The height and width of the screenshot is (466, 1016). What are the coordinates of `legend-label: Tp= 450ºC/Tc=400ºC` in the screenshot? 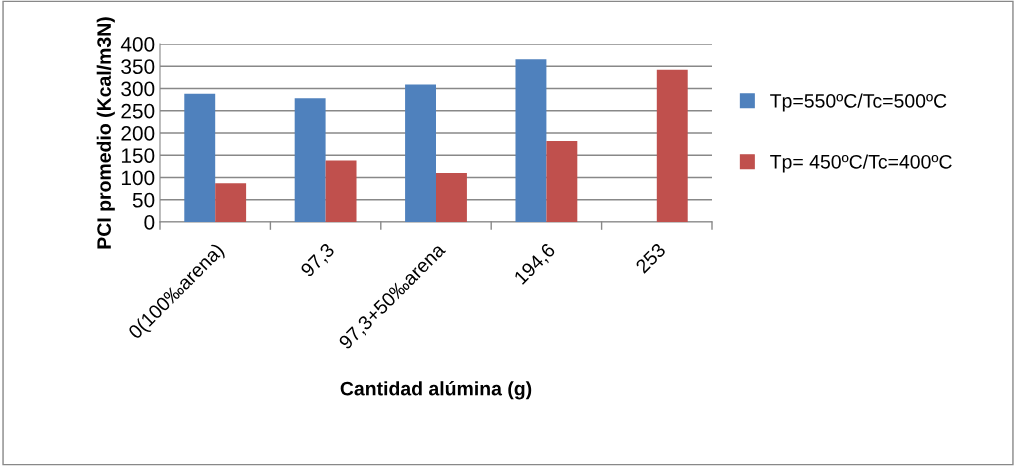 It's located at (861, 163).